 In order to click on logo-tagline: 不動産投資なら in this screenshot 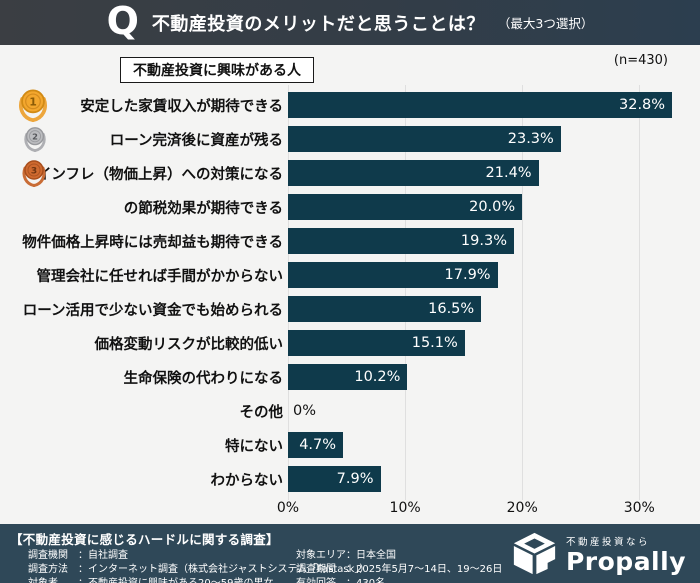, I will do `click(607, 542)`.